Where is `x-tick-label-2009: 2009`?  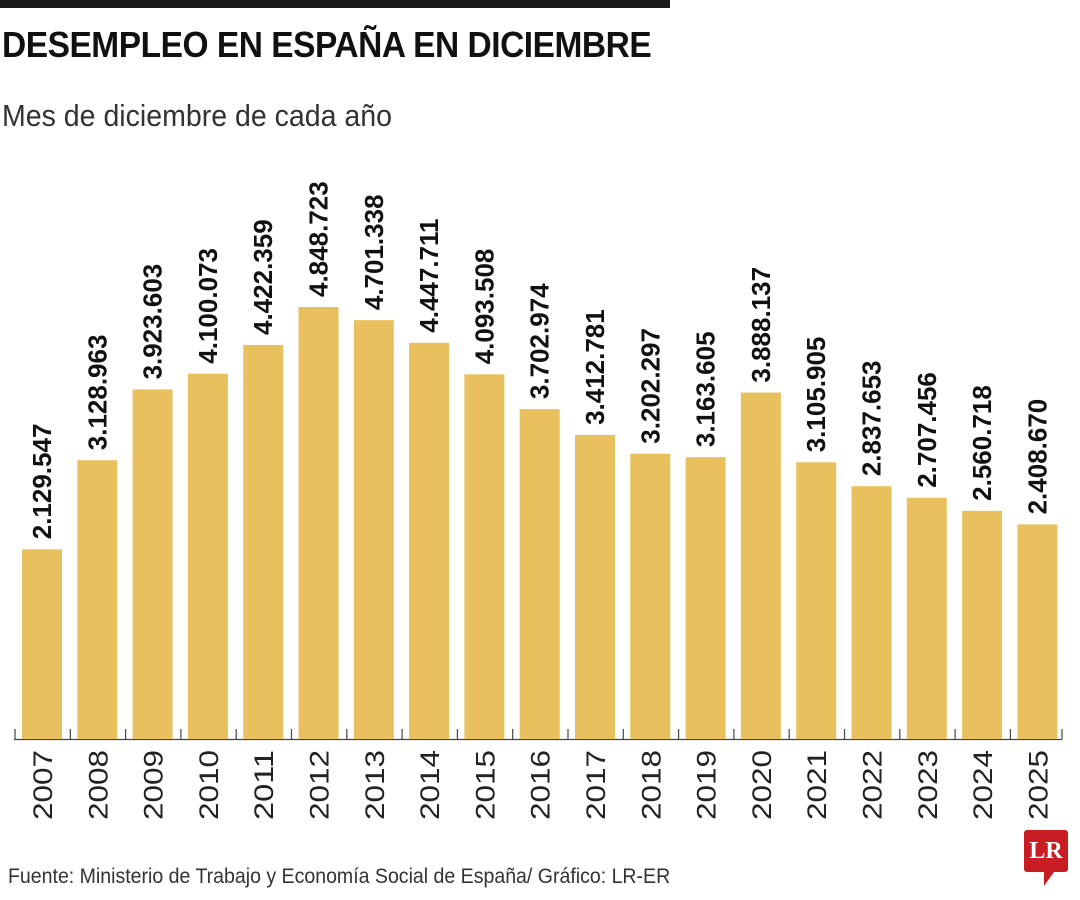
x-tick-label-2009: 2009 is located at coordinates (154, 785).